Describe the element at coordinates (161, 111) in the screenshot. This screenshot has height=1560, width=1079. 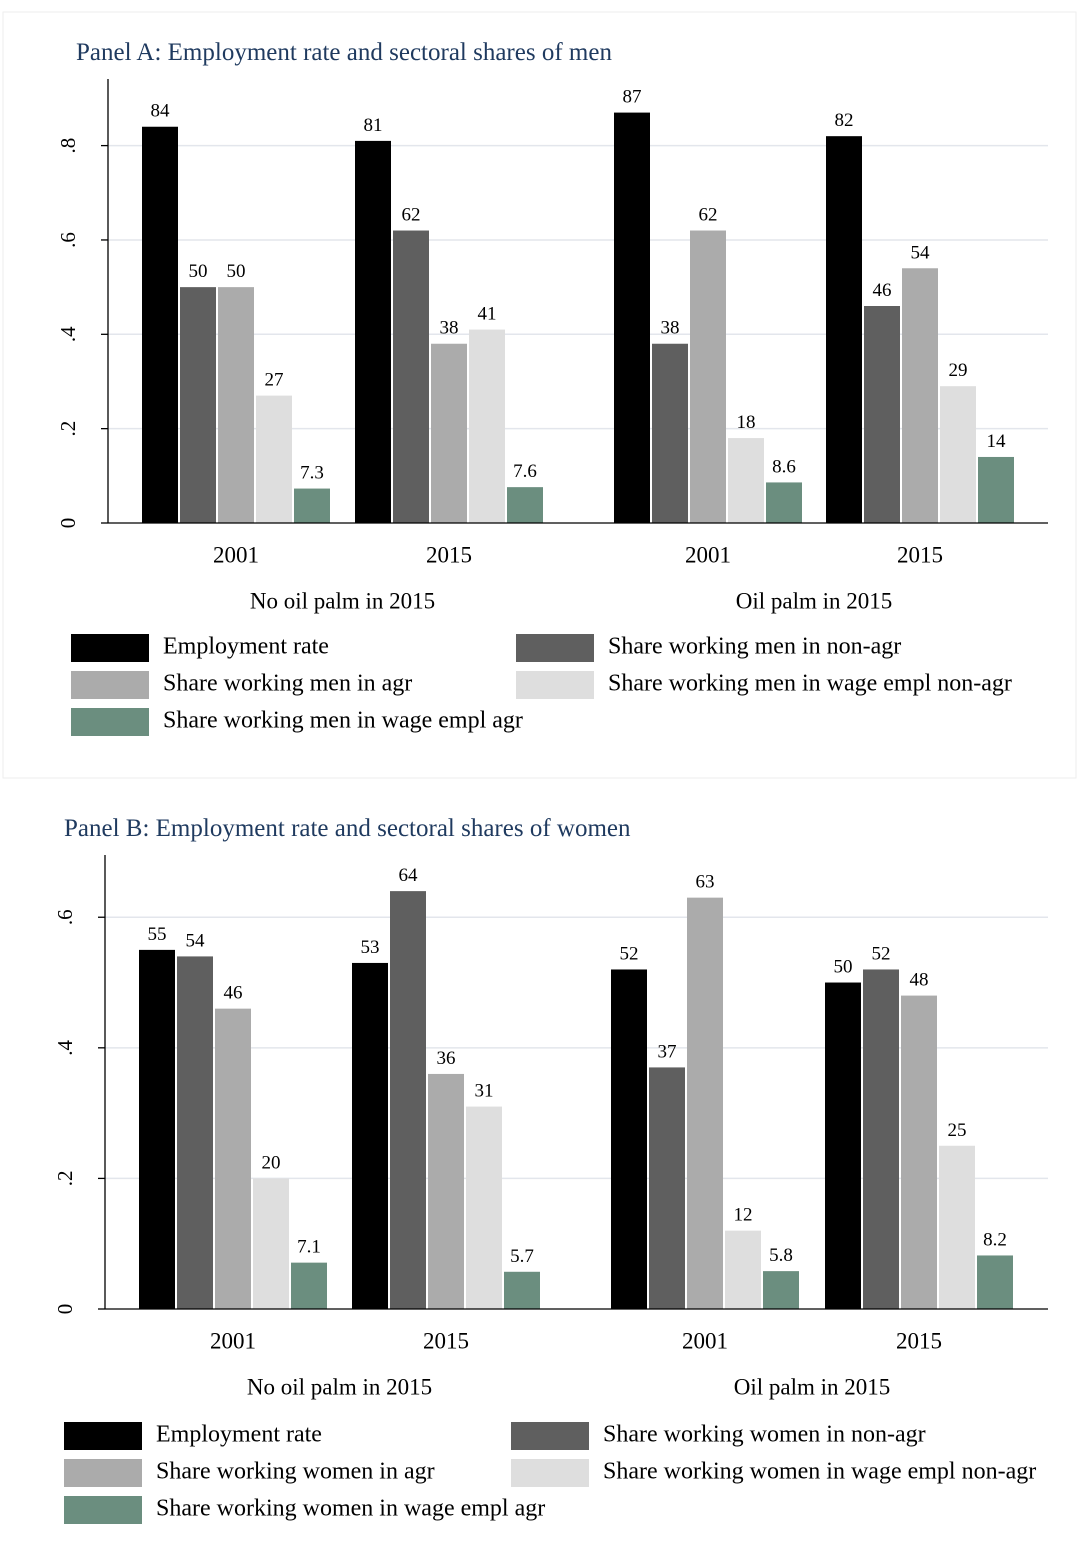
I see `panel-a-bar-value-label: 84` at that location.